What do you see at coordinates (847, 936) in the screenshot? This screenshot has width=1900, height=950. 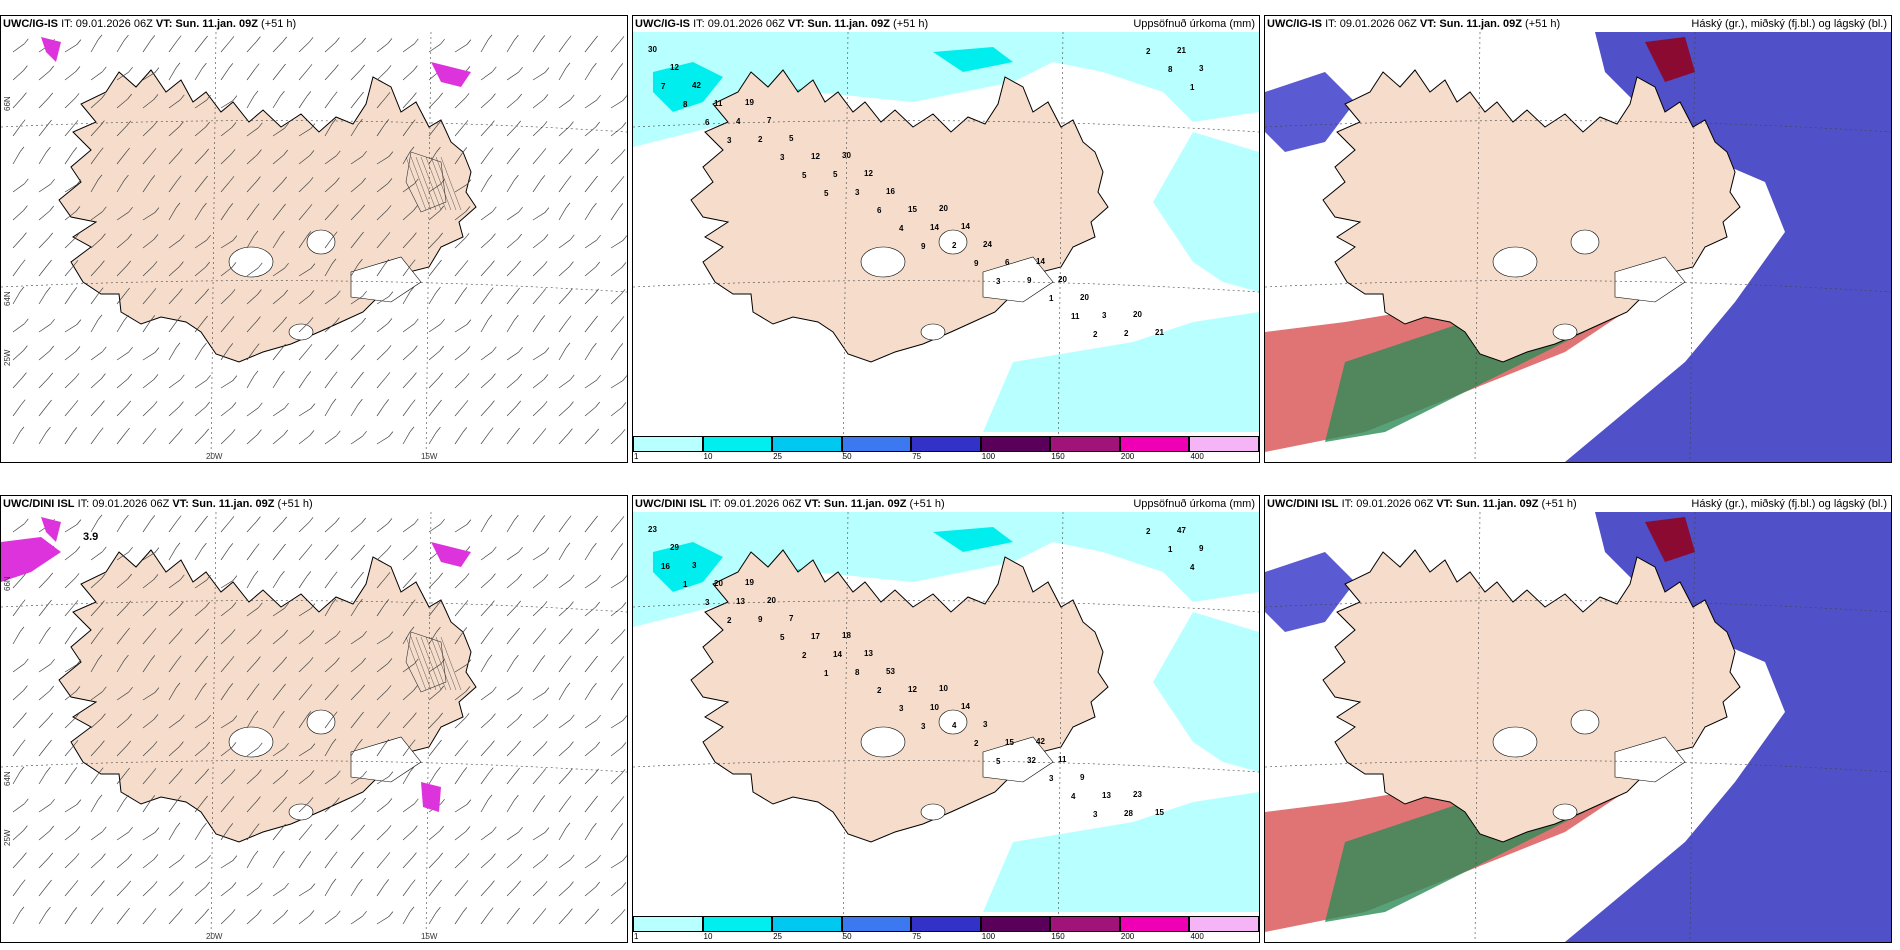 I see `colorbar-label: 50` at bounding box center [847, 936].